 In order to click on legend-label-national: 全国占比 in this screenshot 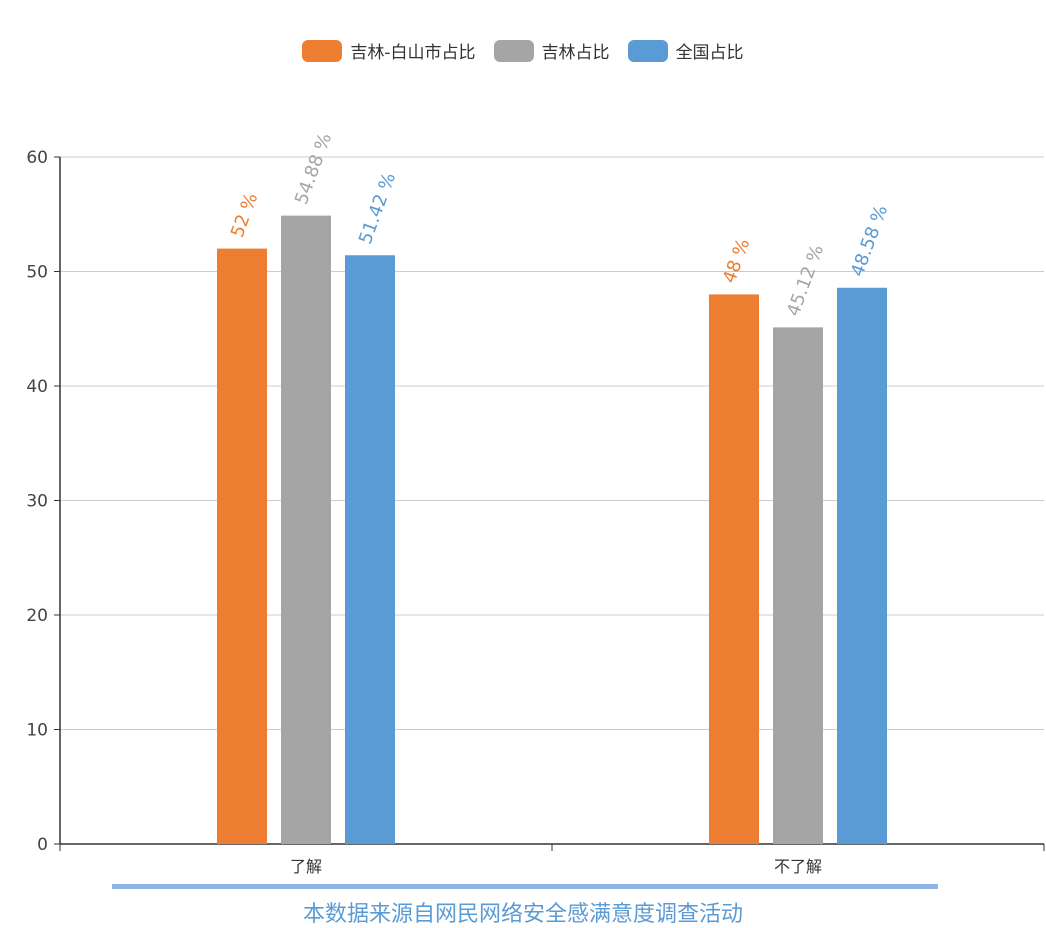, I will do `click(709, 53)`.